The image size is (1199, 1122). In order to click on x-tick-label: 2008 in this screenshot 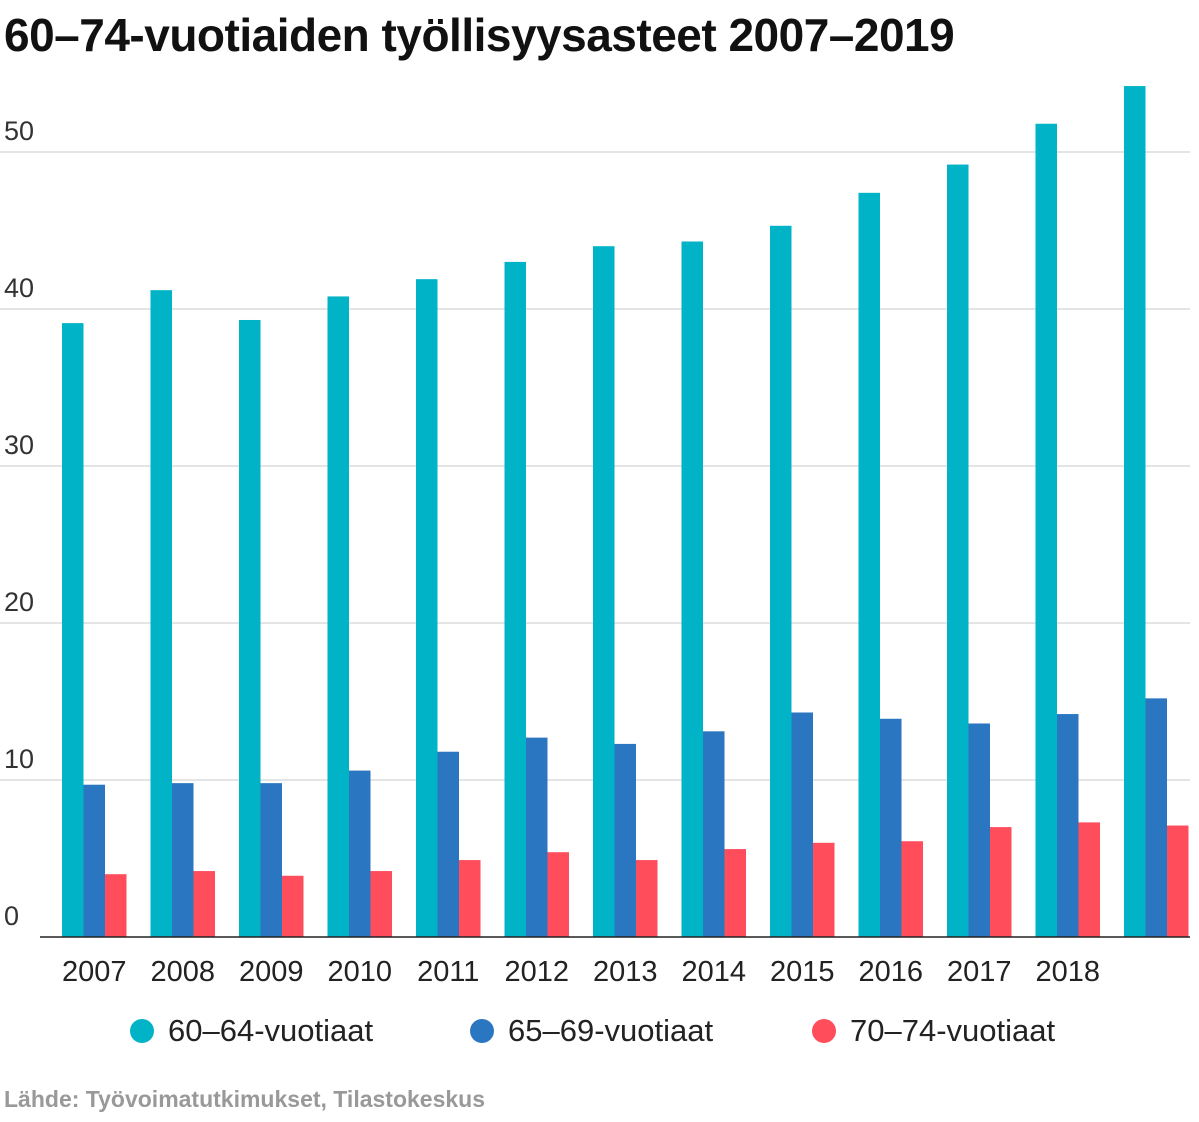, I will do `click(182, 972)`.